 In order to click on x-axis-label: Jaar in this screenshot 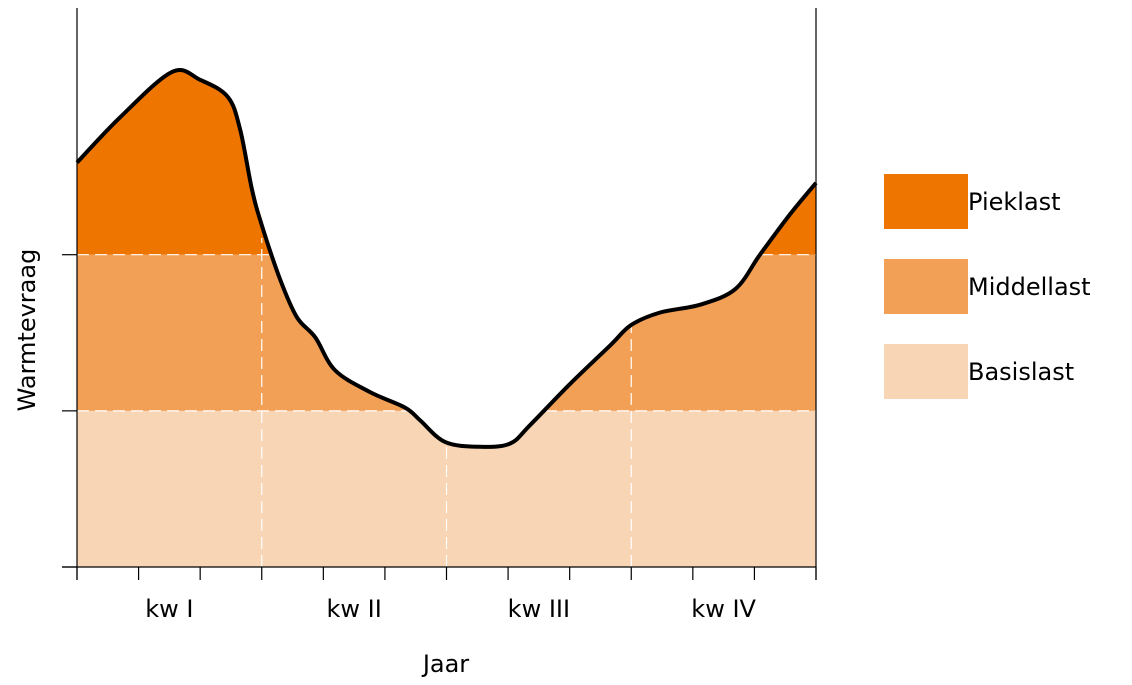, I will do `click(445, 664)`.